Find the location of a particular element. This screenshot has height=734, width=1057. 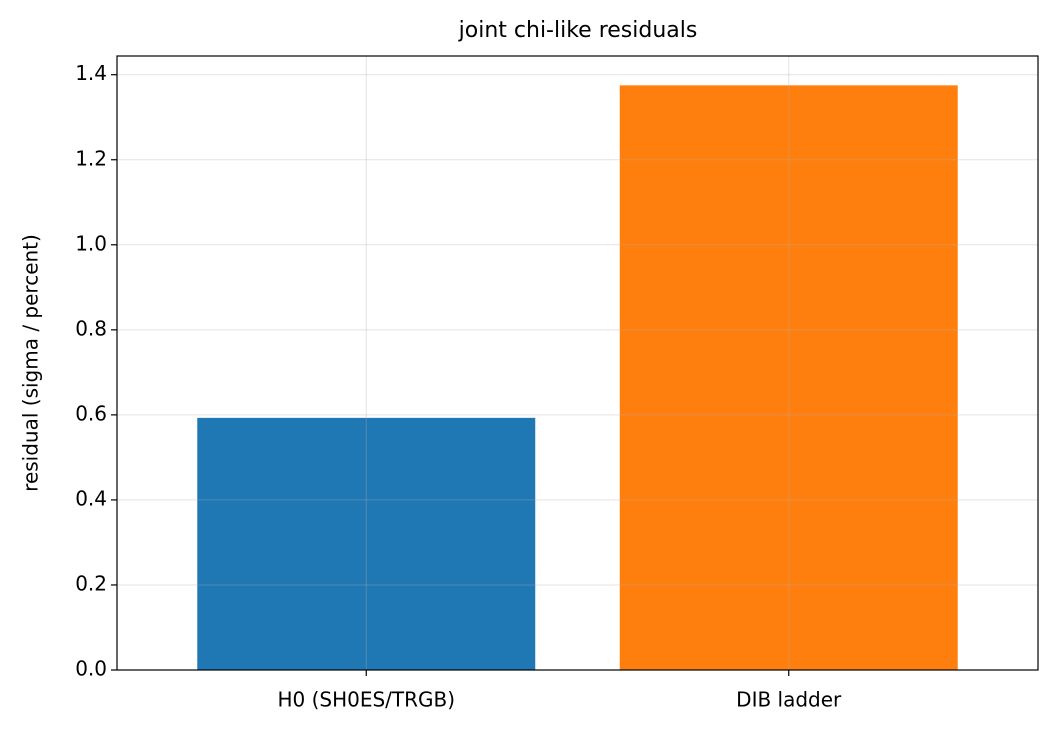

y-tick-label: 1.2 is located at coordinates (91, 158).